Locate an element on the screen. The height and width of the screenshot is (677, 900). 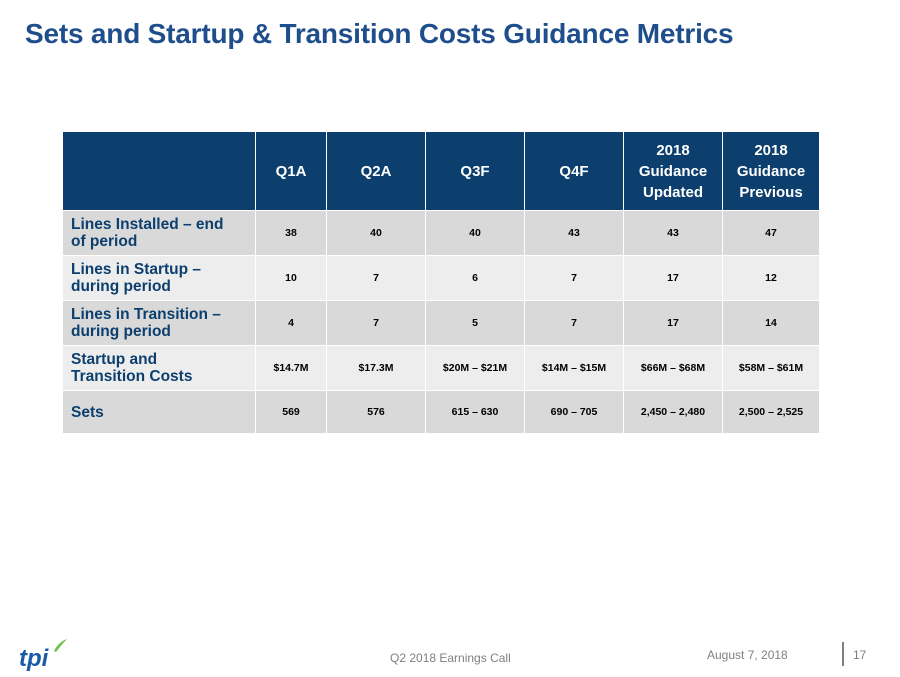
footer-date: August 7, 2018 is located at coordinates (747, 655).